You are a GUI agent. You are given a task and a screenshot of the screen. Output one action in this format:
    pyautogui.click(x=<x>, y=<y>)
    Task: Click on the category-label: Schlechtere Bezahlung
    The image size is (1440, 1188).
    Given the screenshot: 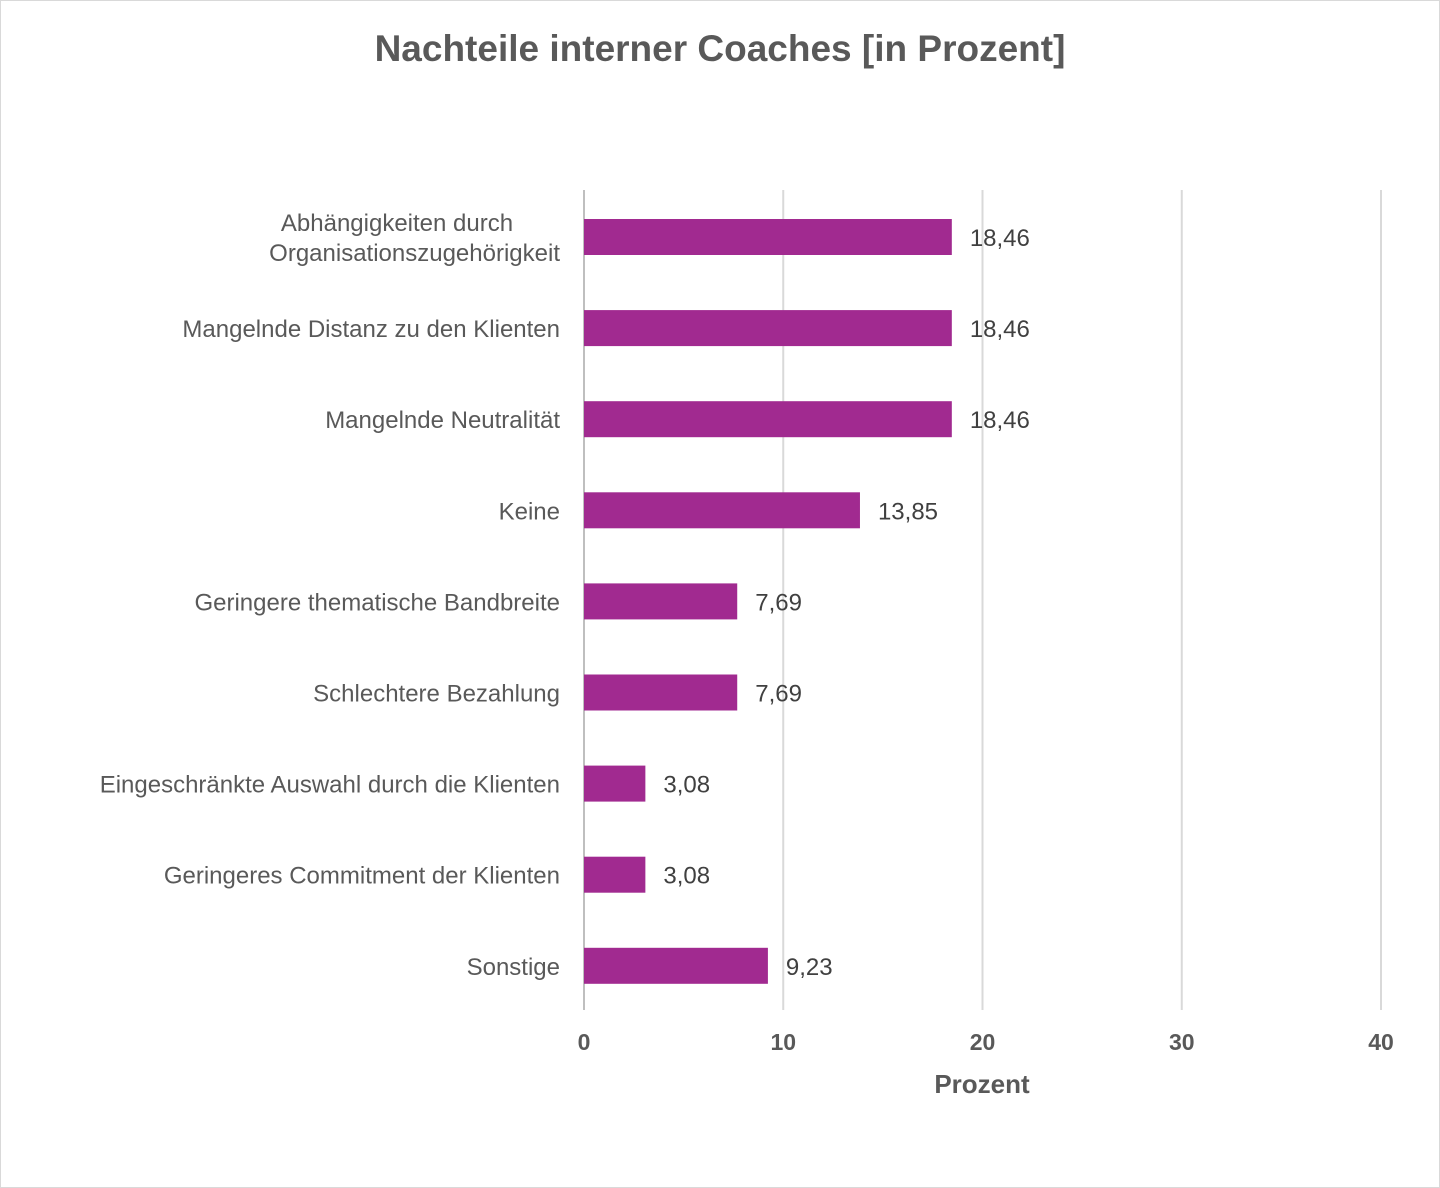 What is the action you would take?
    pyautogui.click(x=436, y=694)
    